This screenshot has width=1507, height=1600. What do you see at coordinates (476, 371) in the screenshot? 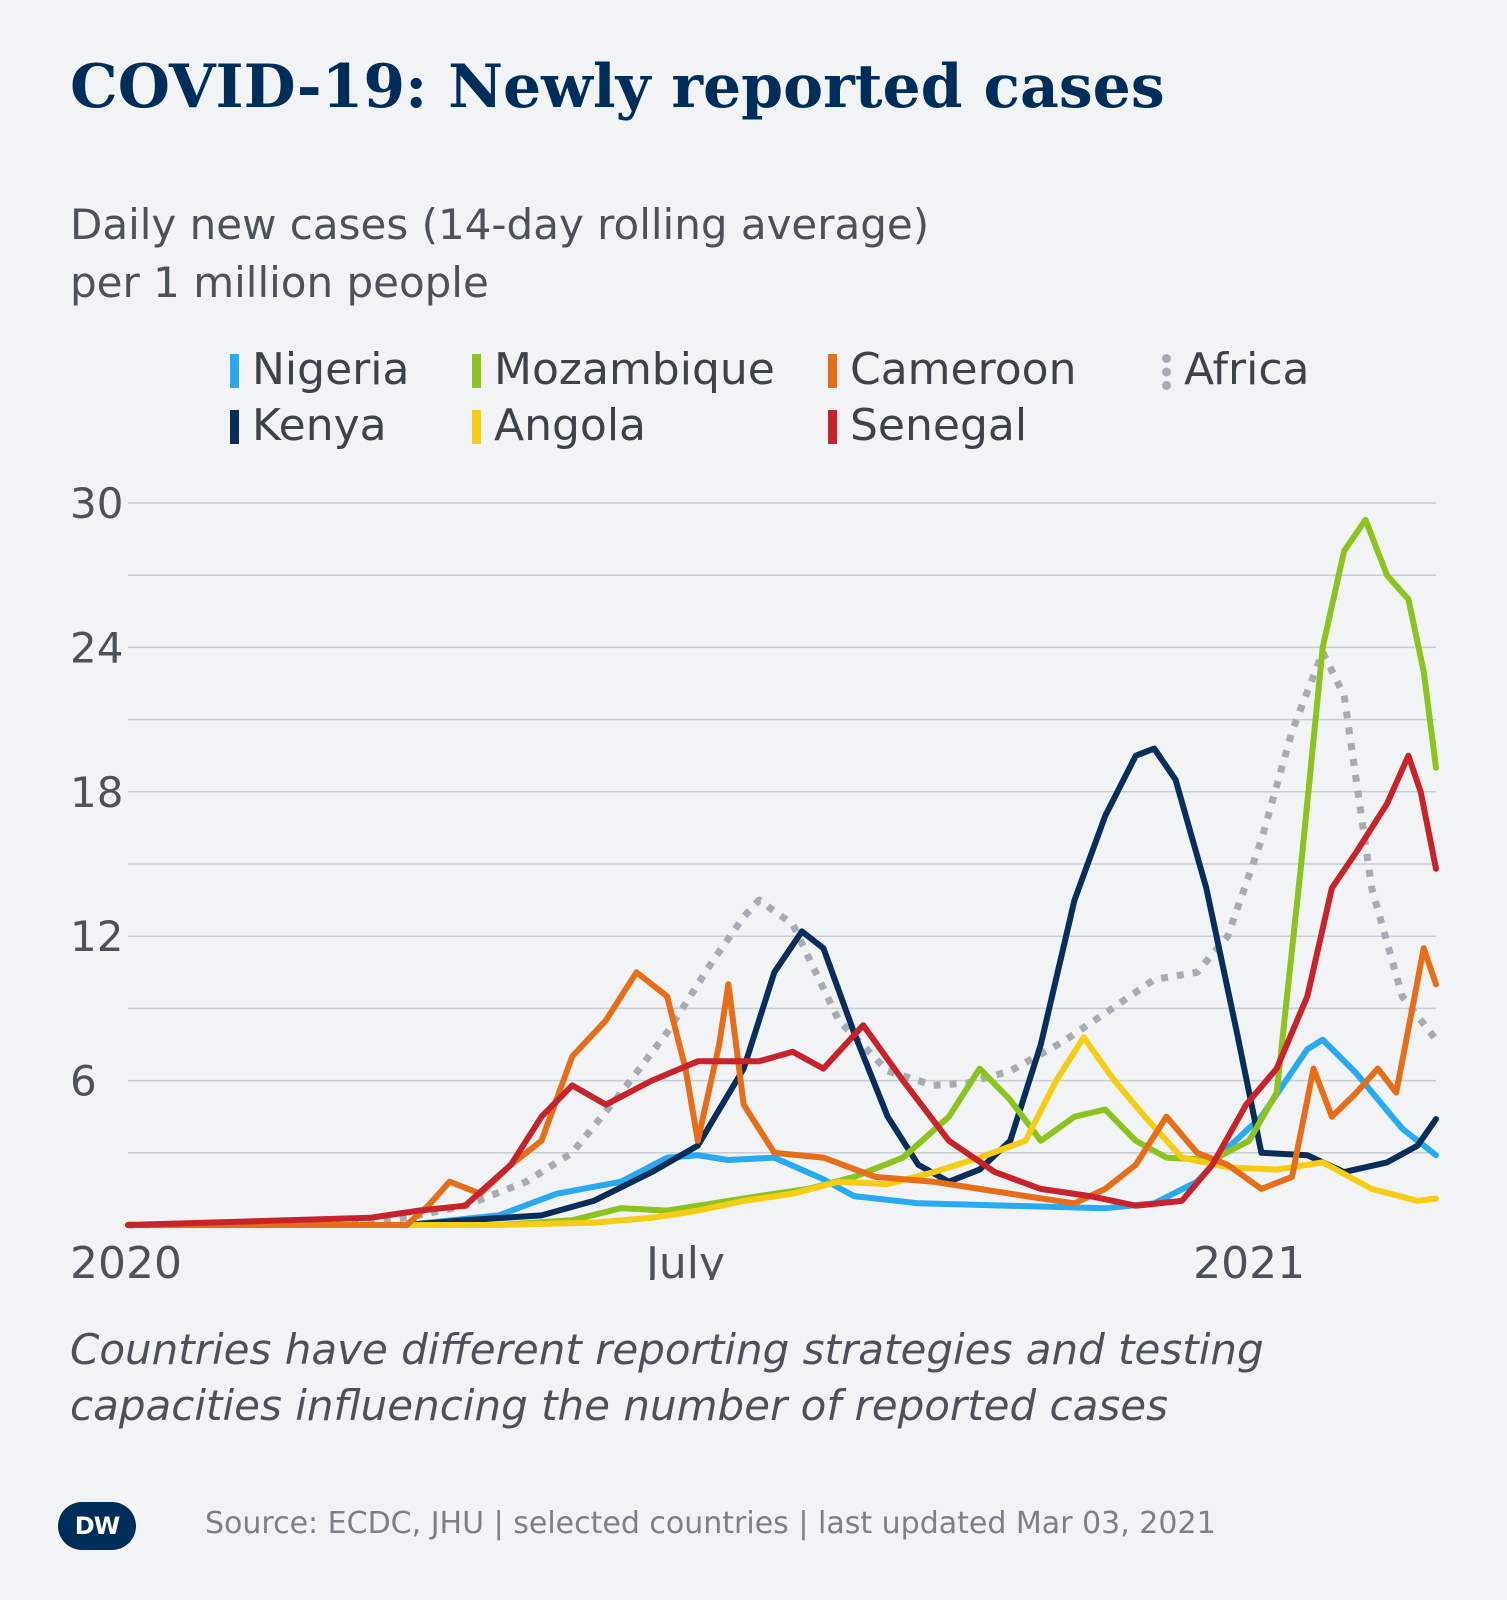
I see `legend-swatch-mozambique` at bounding box center [476, 371].